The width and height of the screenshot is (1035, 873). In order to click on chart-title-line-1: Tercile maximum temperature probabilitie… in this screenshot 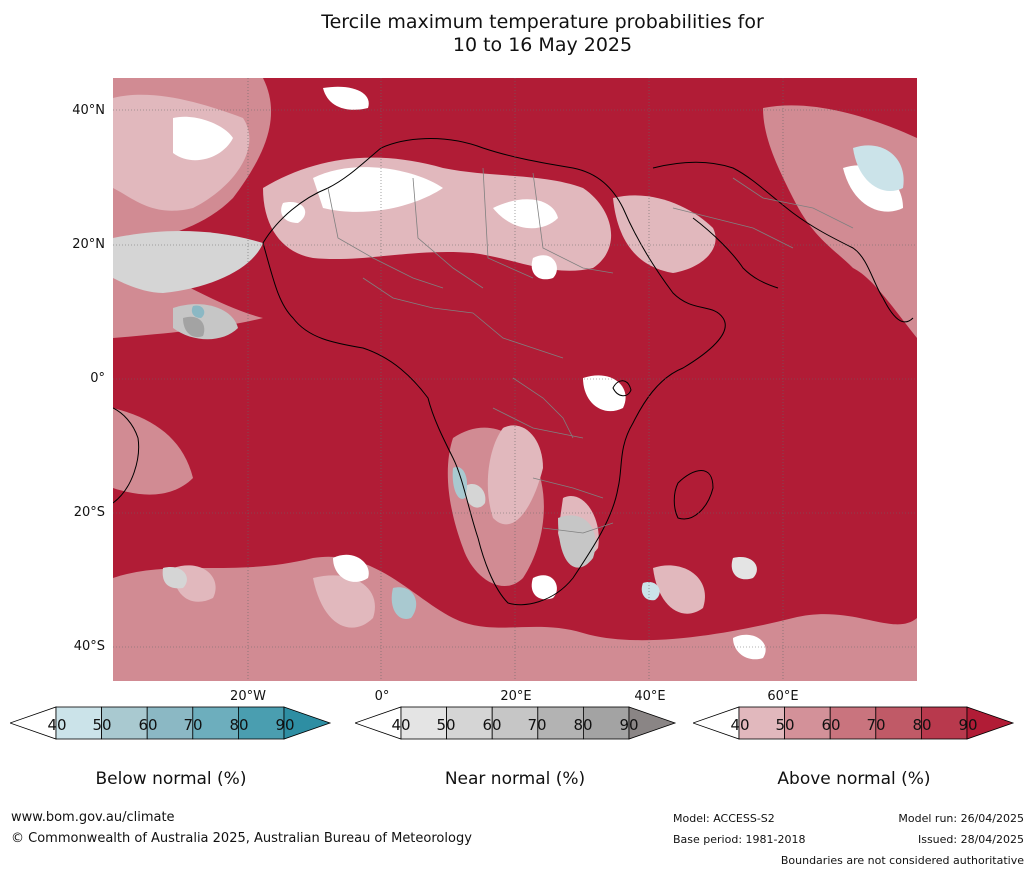, I will do `click(542, 22)`.